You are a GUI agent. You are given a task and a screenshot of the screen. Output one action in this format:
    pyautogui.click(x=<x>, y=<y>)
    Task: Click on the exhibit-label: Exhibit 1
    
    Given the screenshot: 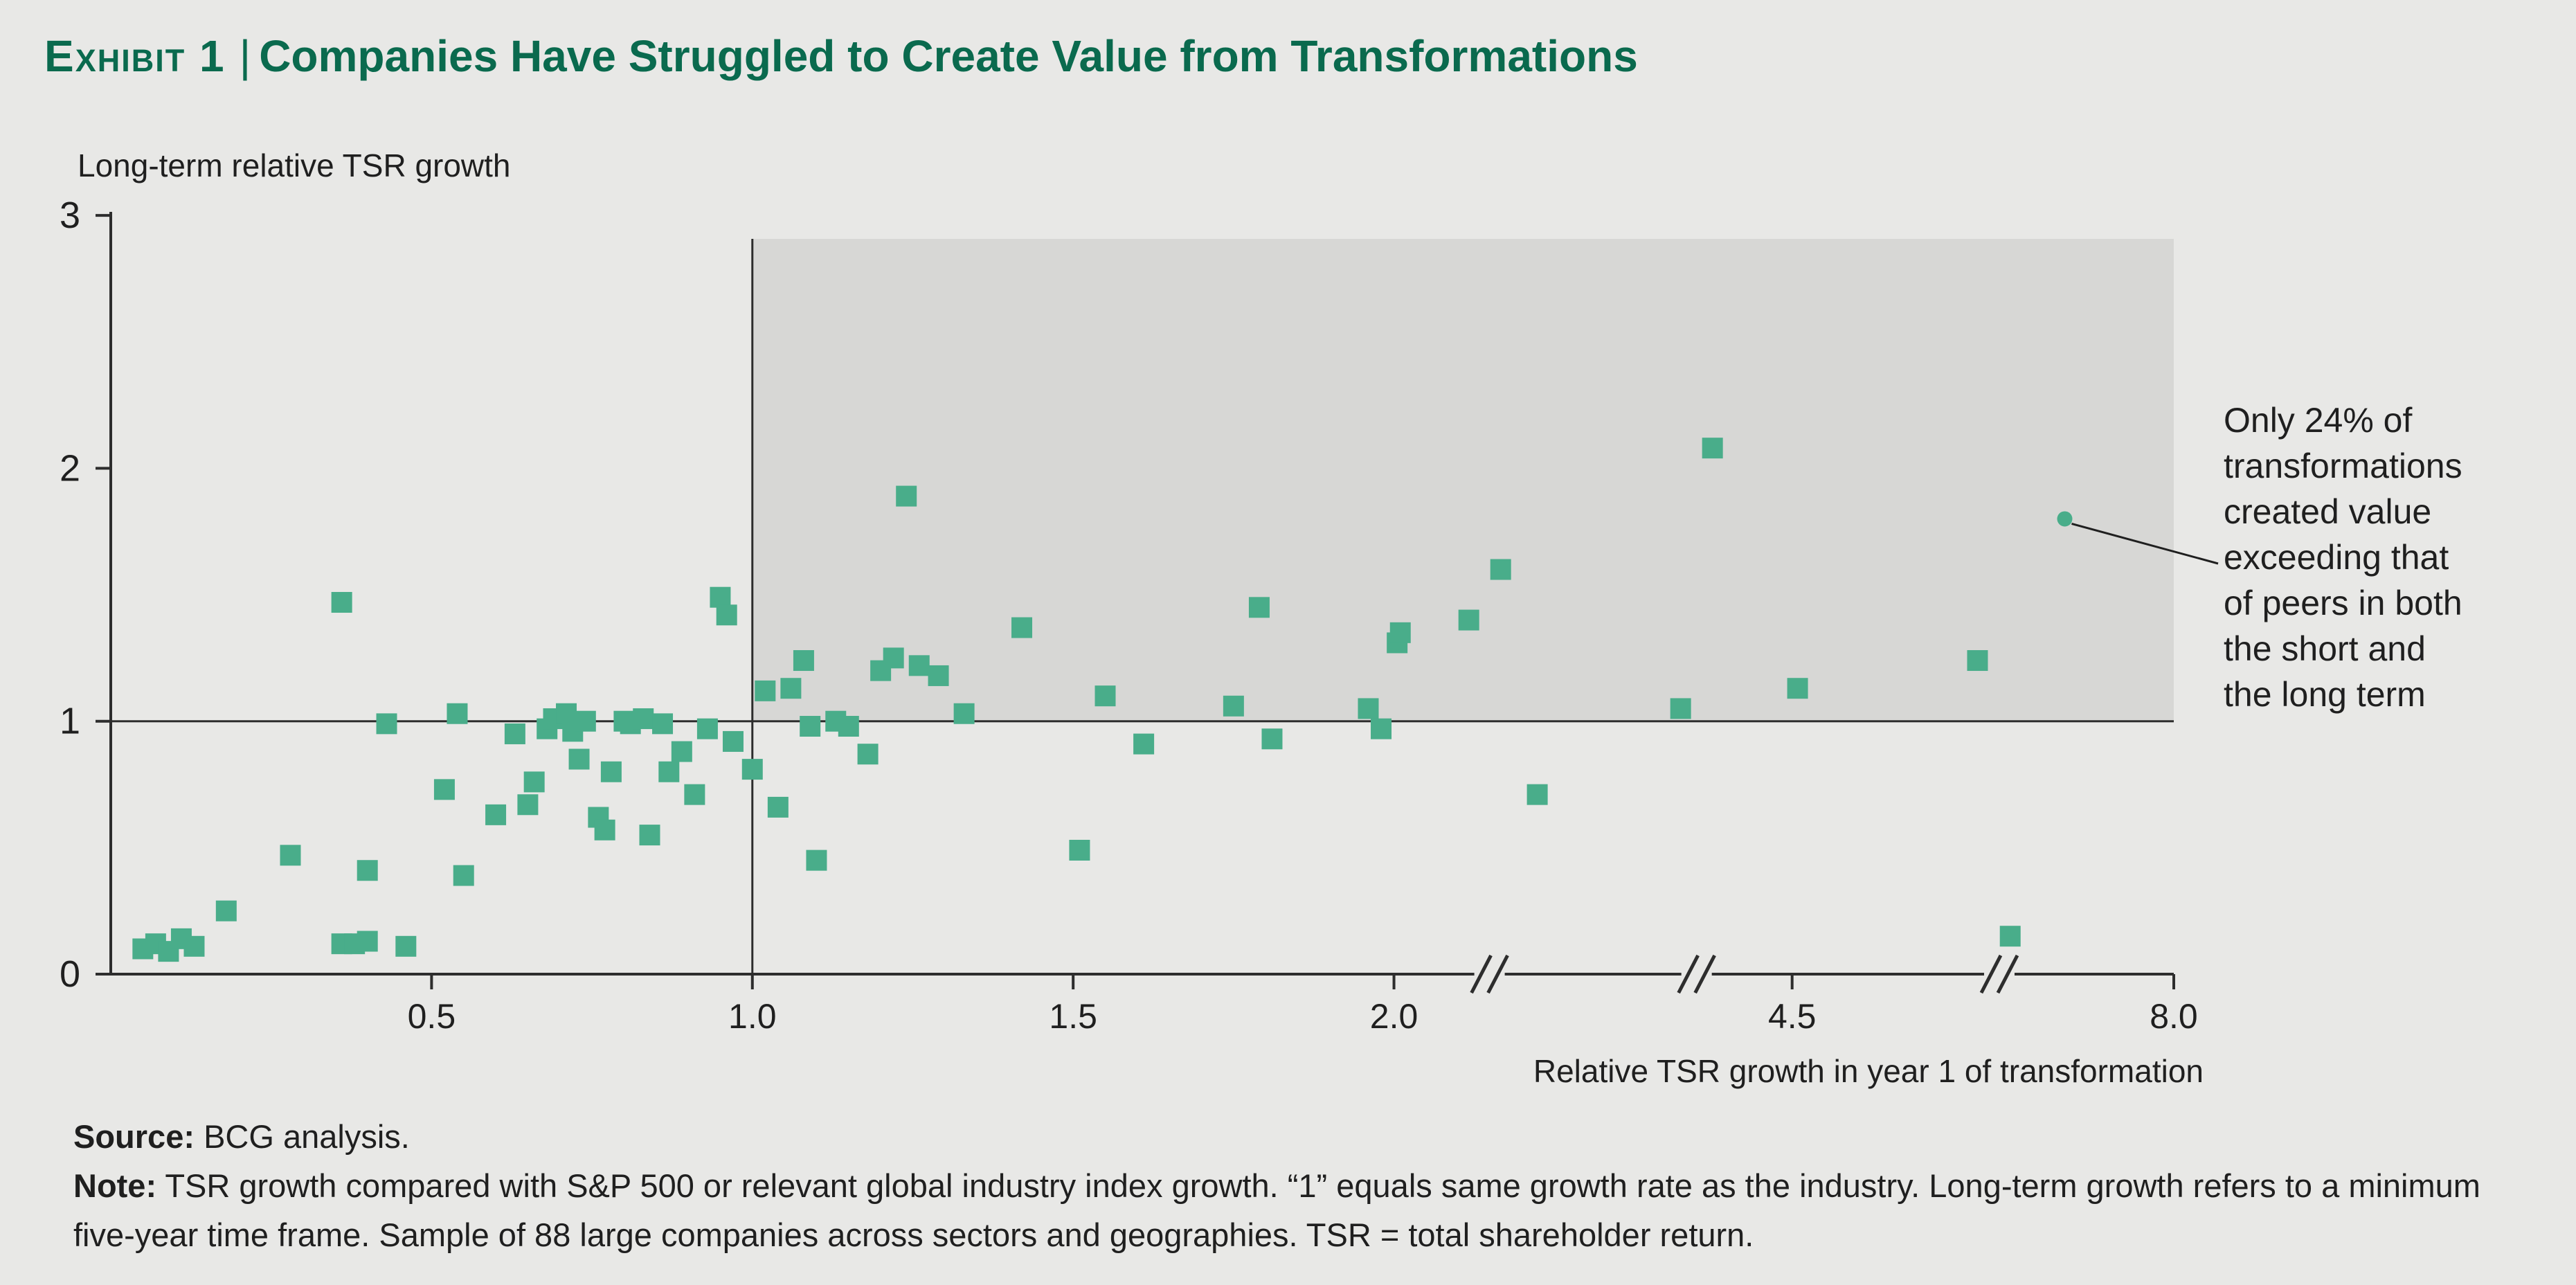 What is the action you would take?
    pyautogui.click(x=135, y=56)
    